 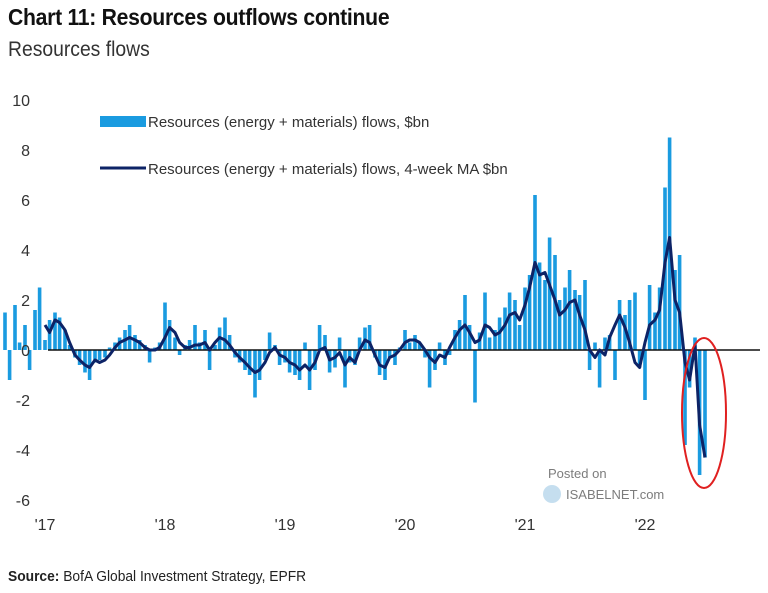 I want to click on watermark-line2: ISABELNET.com, so click(x=615, y=494).